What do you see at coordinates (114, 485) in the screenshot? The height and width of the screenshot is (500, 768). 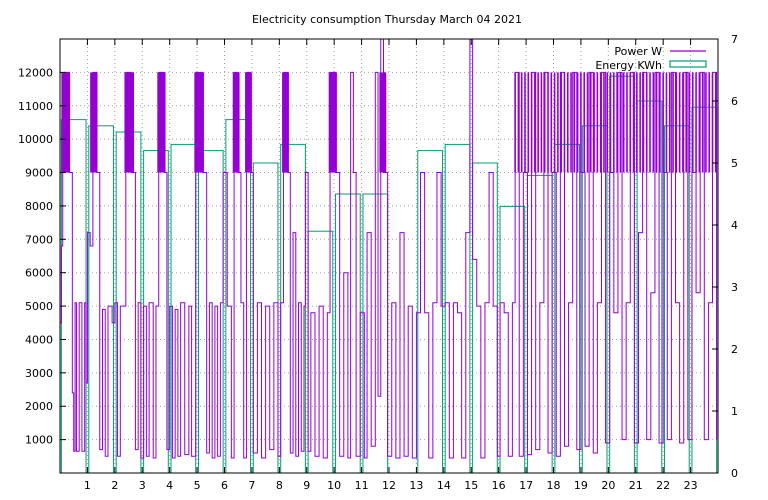 I see `x-tick-label: 2` at bounding box center [114, 485].